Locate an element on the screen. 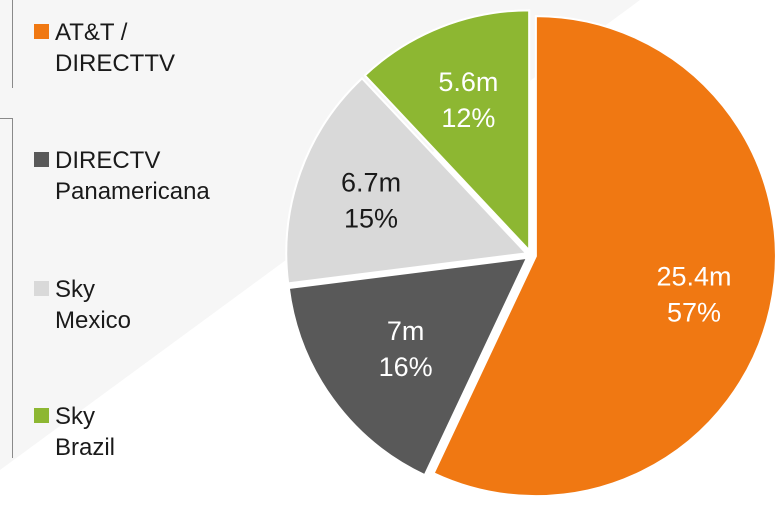  legend-item-att-directtv: AT&T / DIRECTTV is located at coordinates (104, 48).